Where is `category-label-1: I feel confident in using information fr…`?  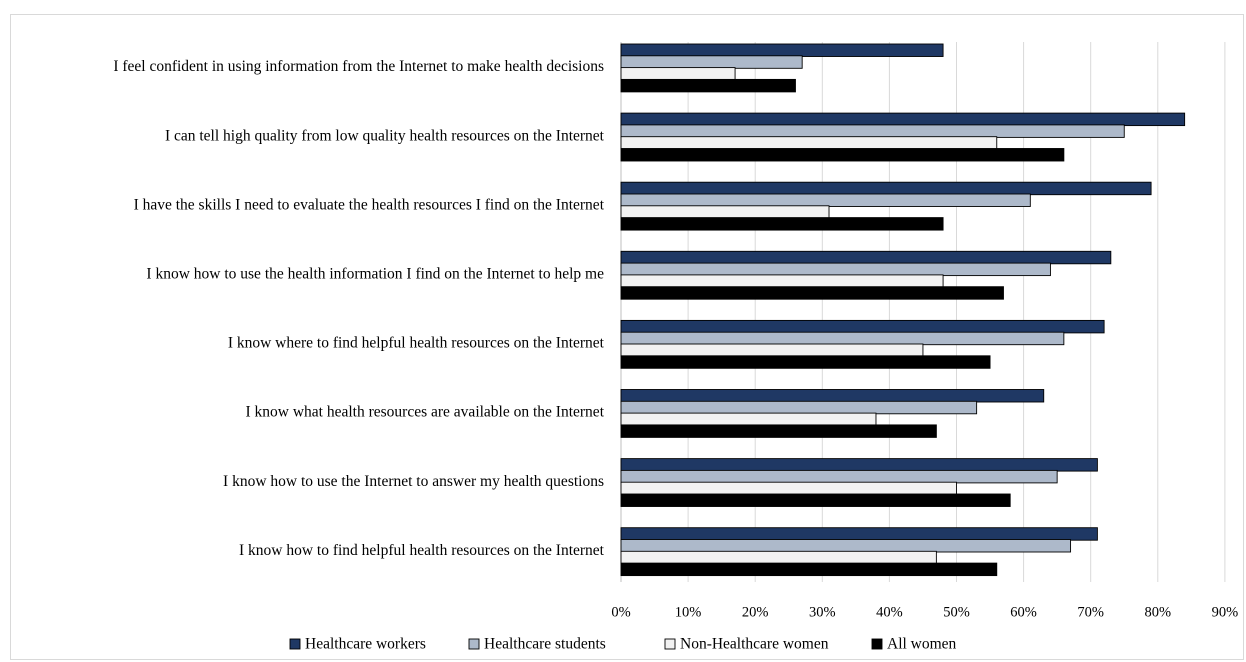
category-label-1: I feel confident in using information fr… is located at coordinates (358, 66).